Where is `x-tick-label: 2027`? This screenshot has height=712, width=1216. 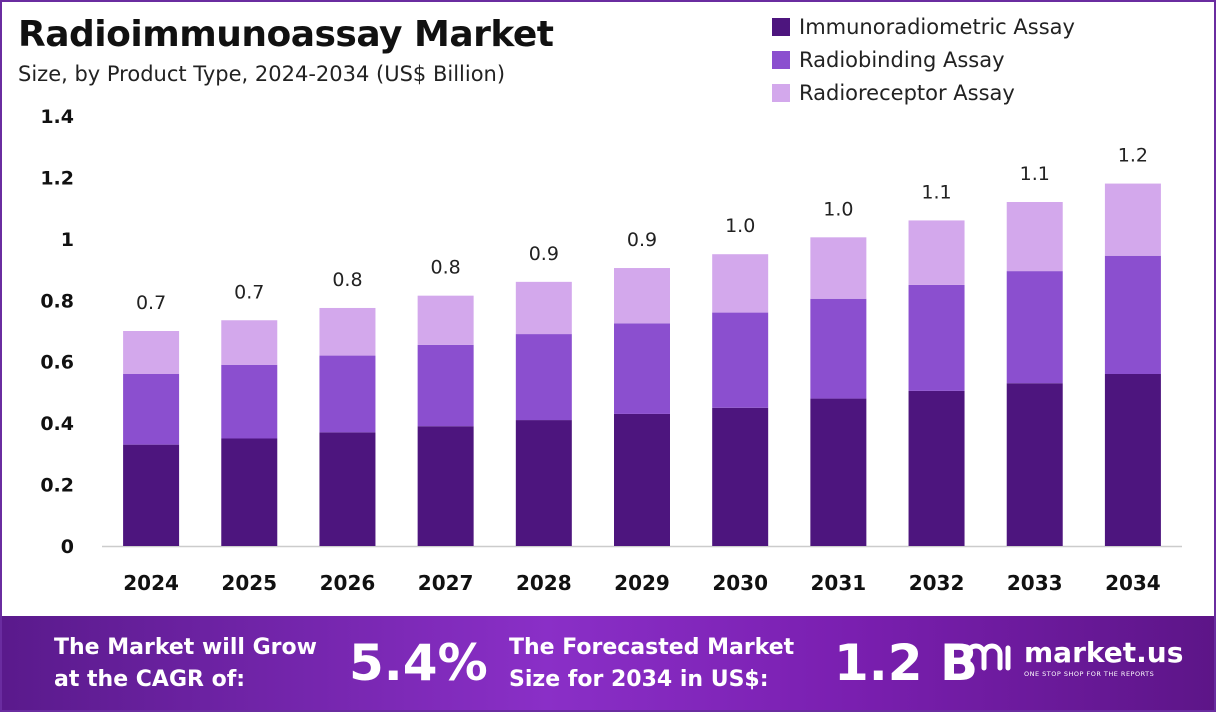
x-tick-label: 2027 is located at coordinates (446, 583).